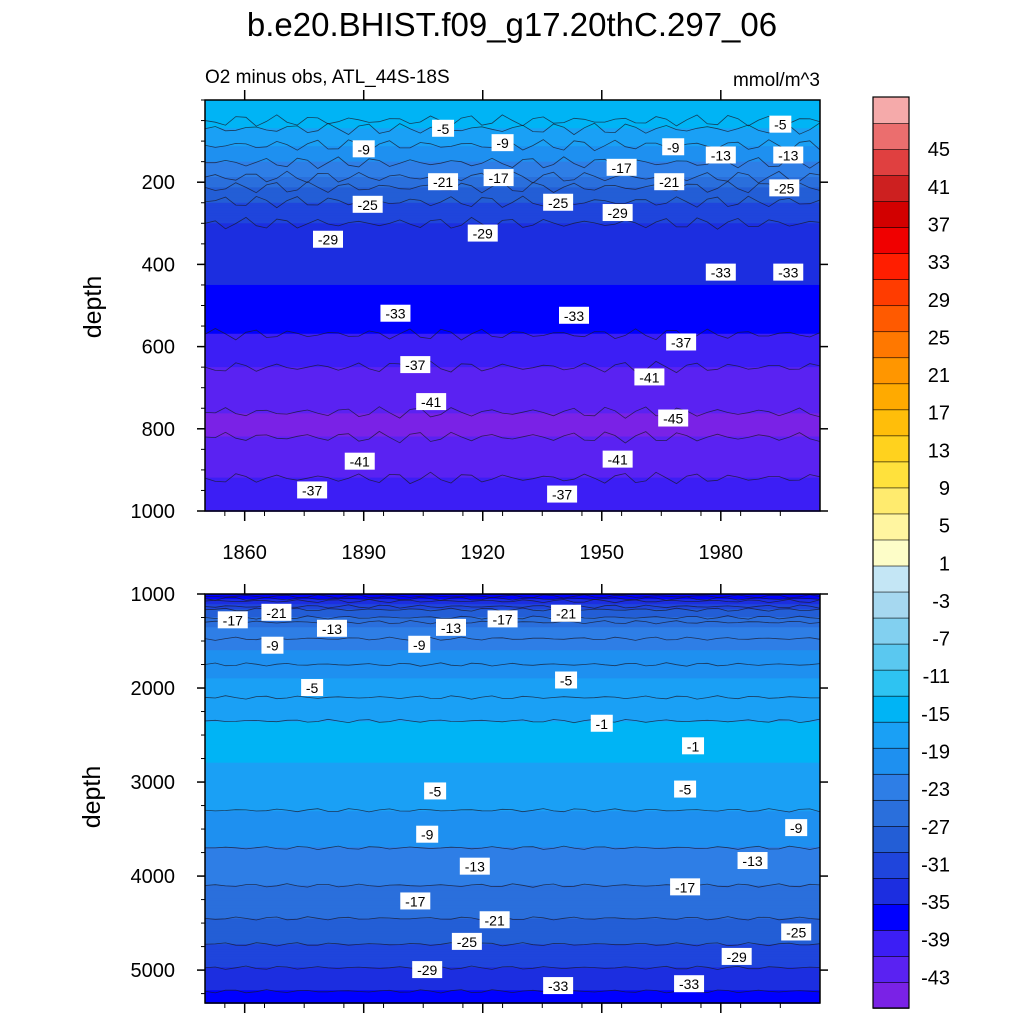  Describe the element at coordinates (780, 125) in the screenshot. I see `contour-label: -5` at that location.